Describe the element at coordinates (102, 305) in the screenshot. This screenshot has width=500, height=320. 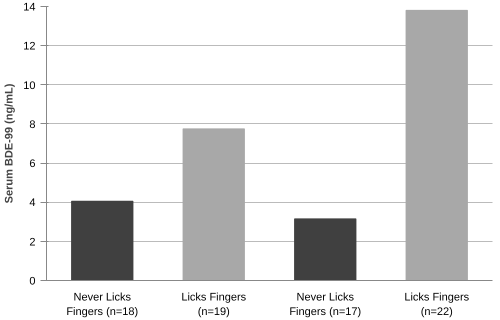
I see `x-tick-label: Never Licks Fingers (n=18)` at that location.